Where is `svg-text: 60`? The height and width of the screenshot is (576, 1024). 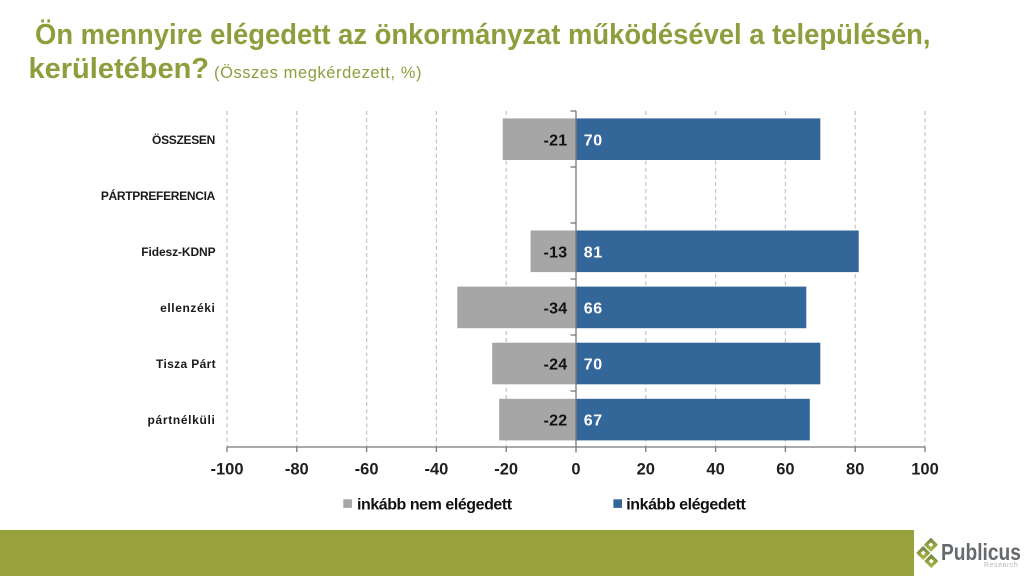 svg-text: 60 is located at coordinates (785, 469).